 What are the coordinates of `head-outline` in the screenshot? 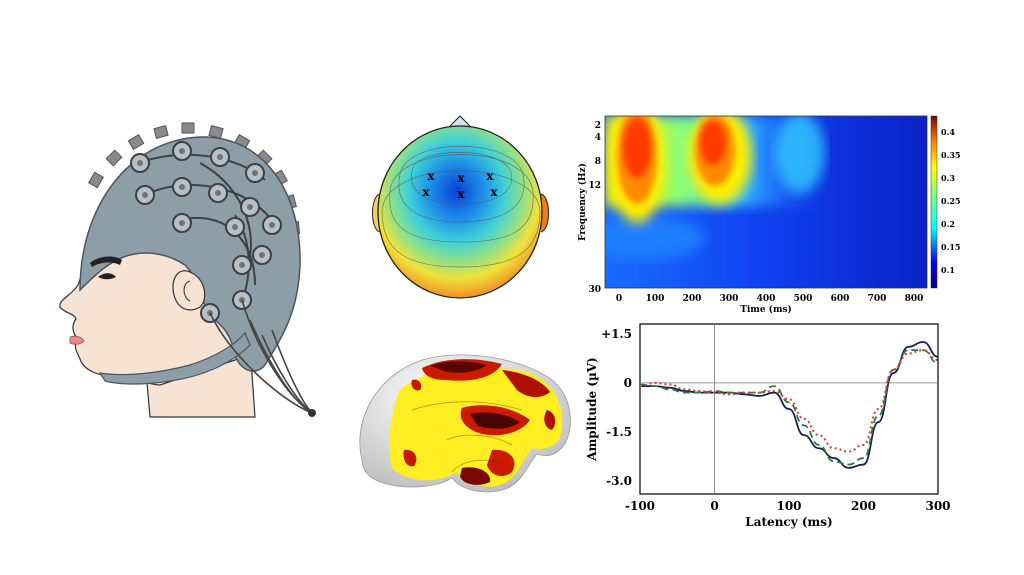 It's located at (460, 212).